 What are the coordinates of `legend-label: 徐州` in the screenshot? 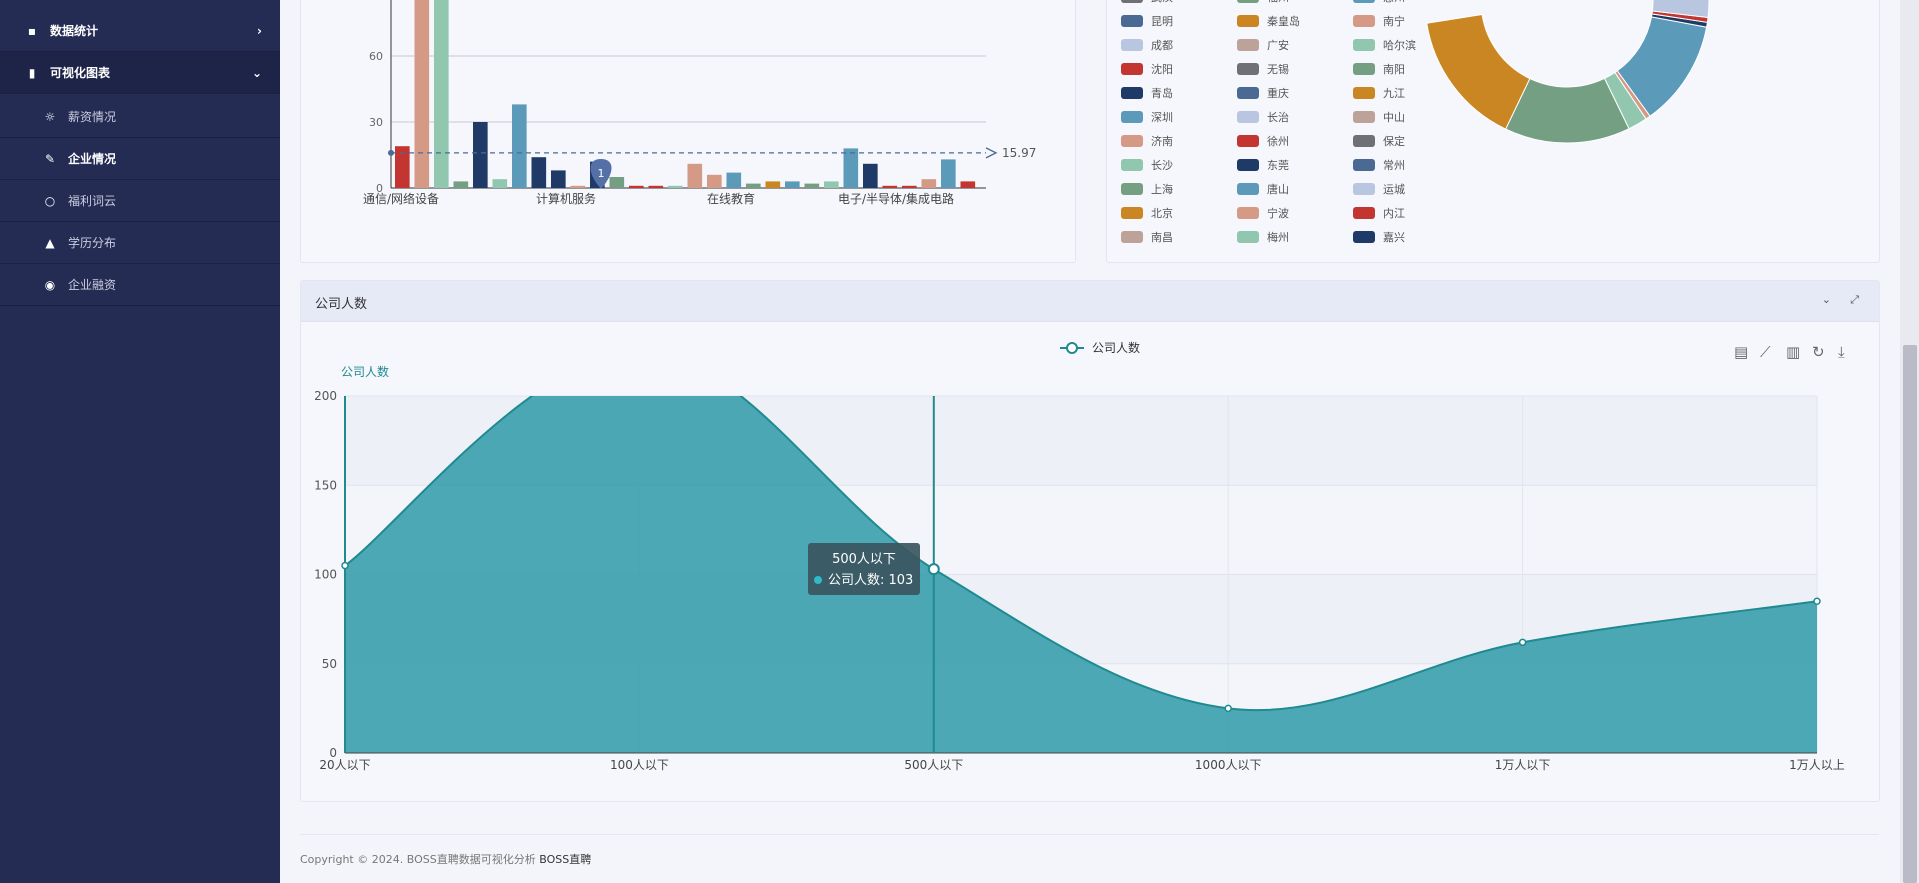 It's located at (1278, 141).